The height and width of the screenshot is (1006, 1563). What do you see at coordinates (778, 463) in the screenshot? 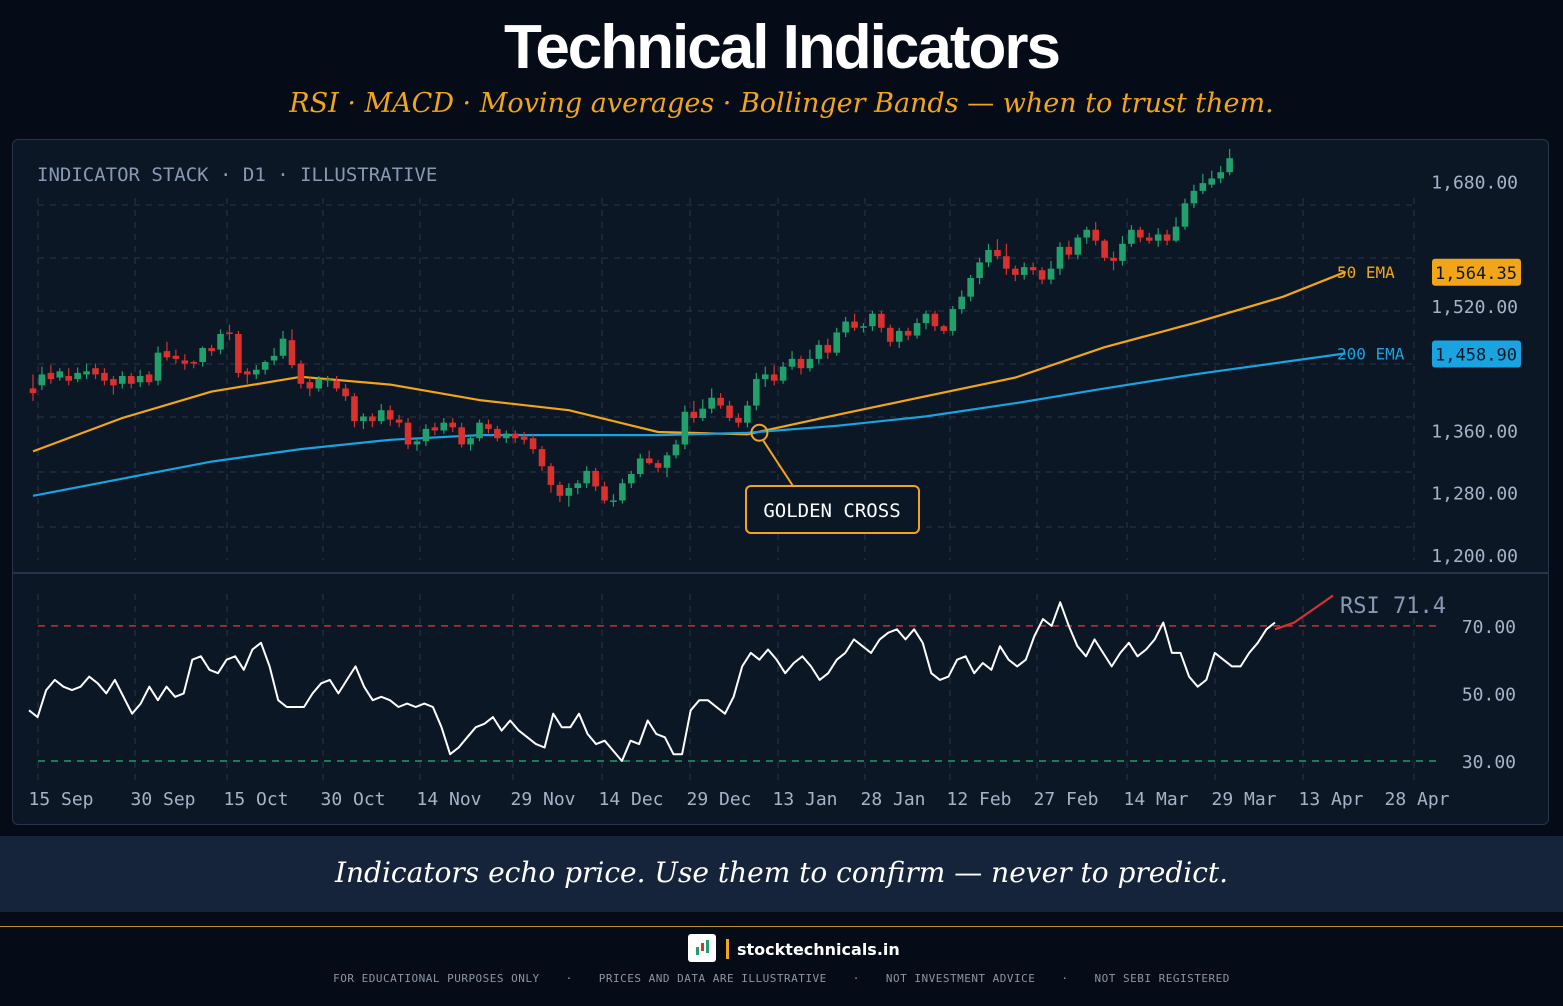
I see `golden-cross-leader` at bounding box center [778, 463].